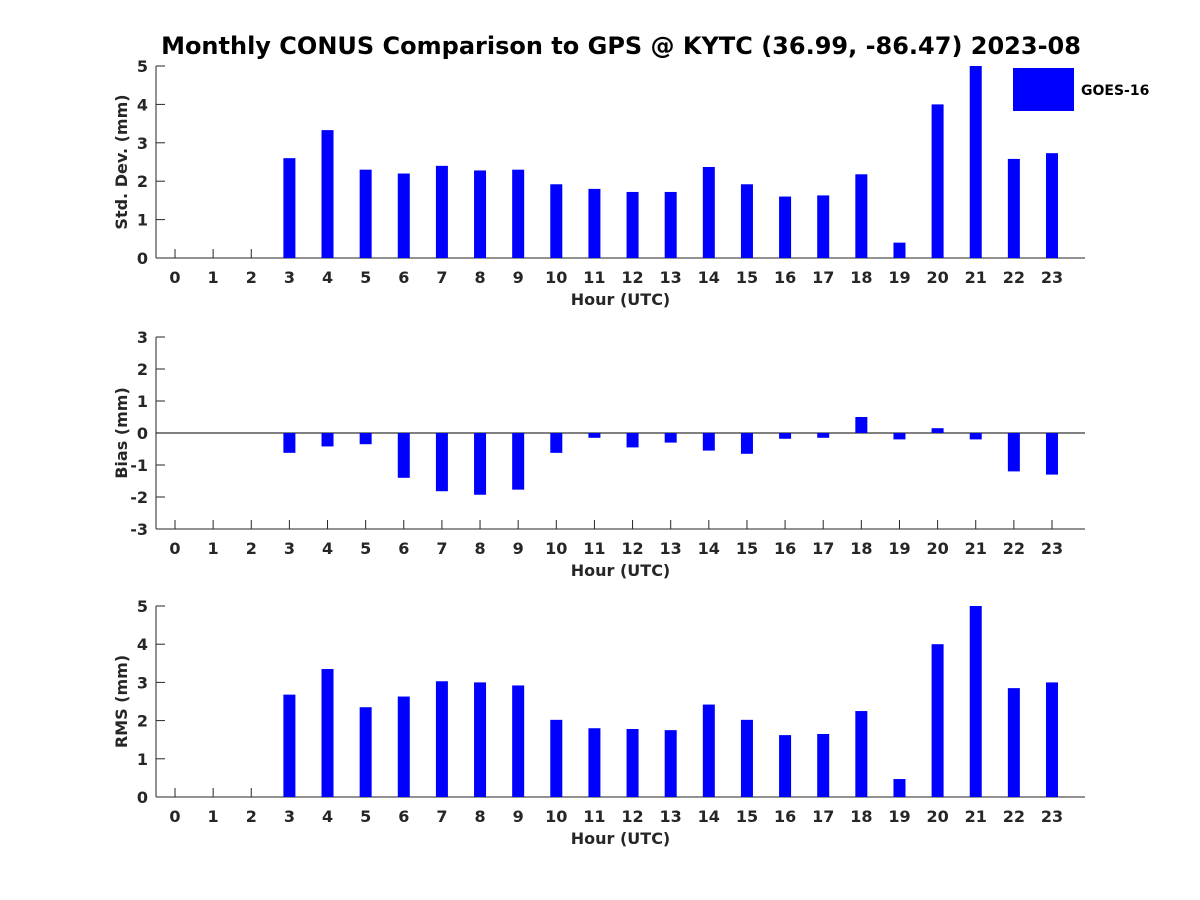 Image resolution: width=1200 pixels, height=900 pixels. I want to click on x-tick-label: 18, so click(861, 816).